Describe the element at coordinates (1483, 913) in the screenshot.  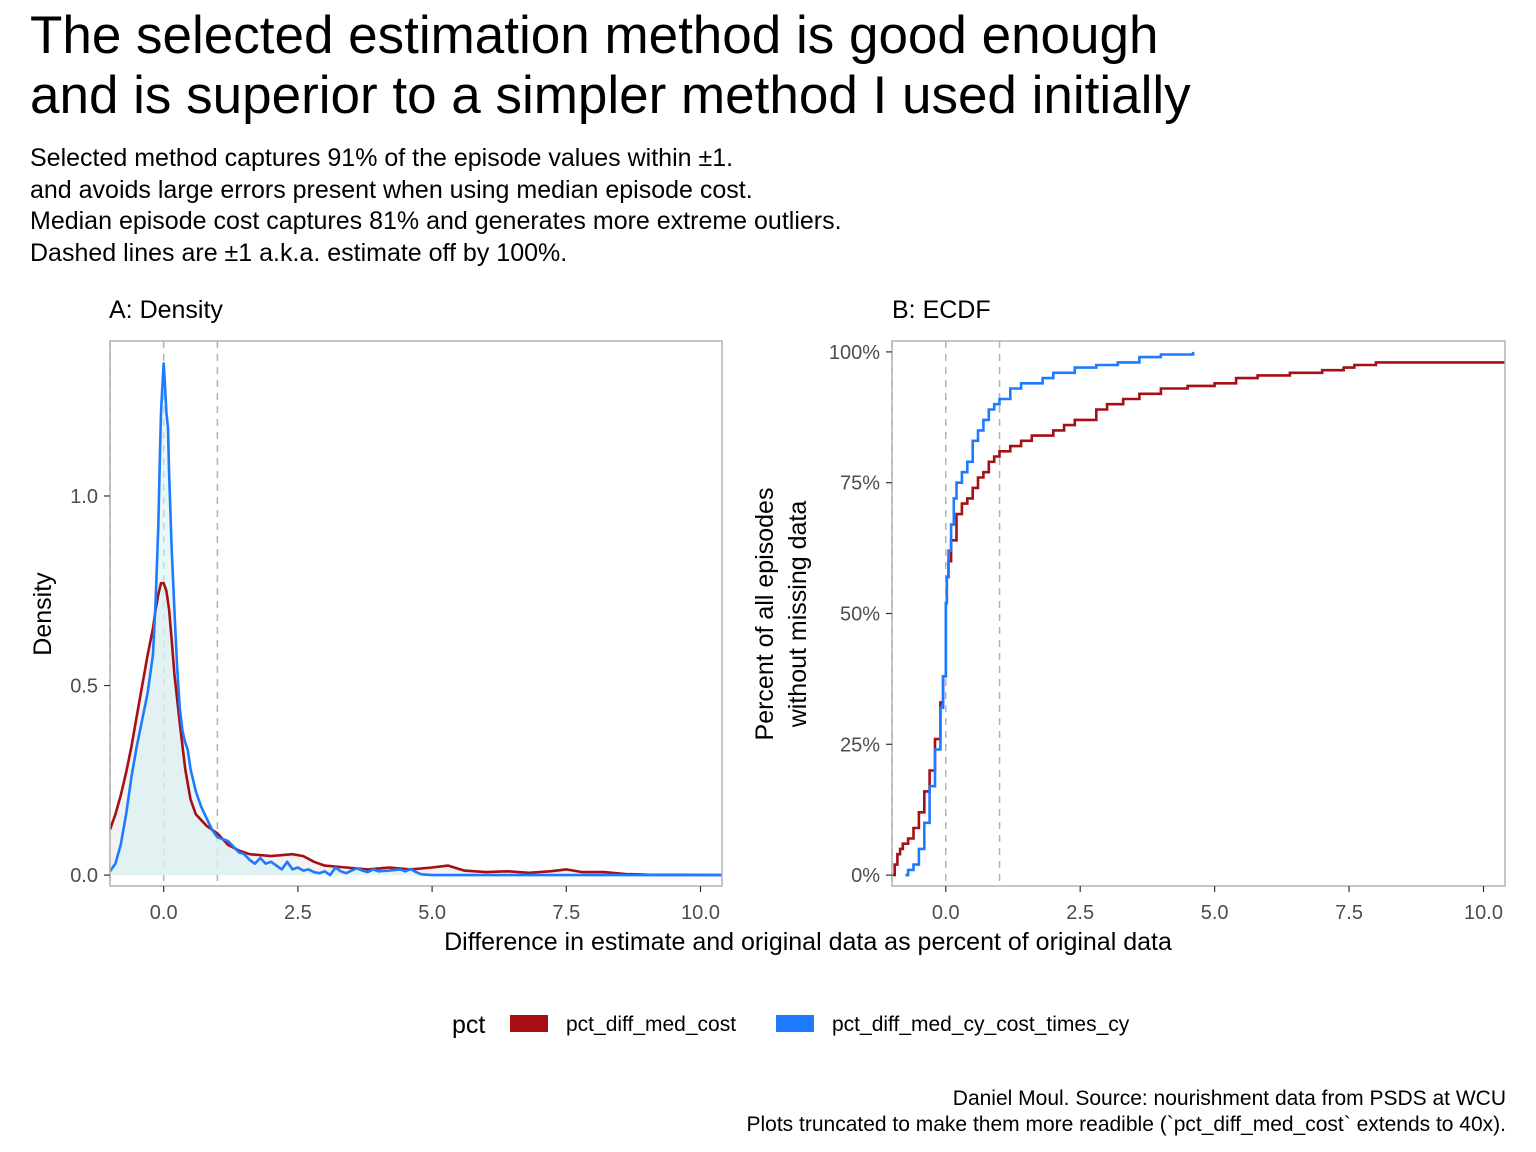
I see `panel-b-x-tick-label: 10.0` at that location.